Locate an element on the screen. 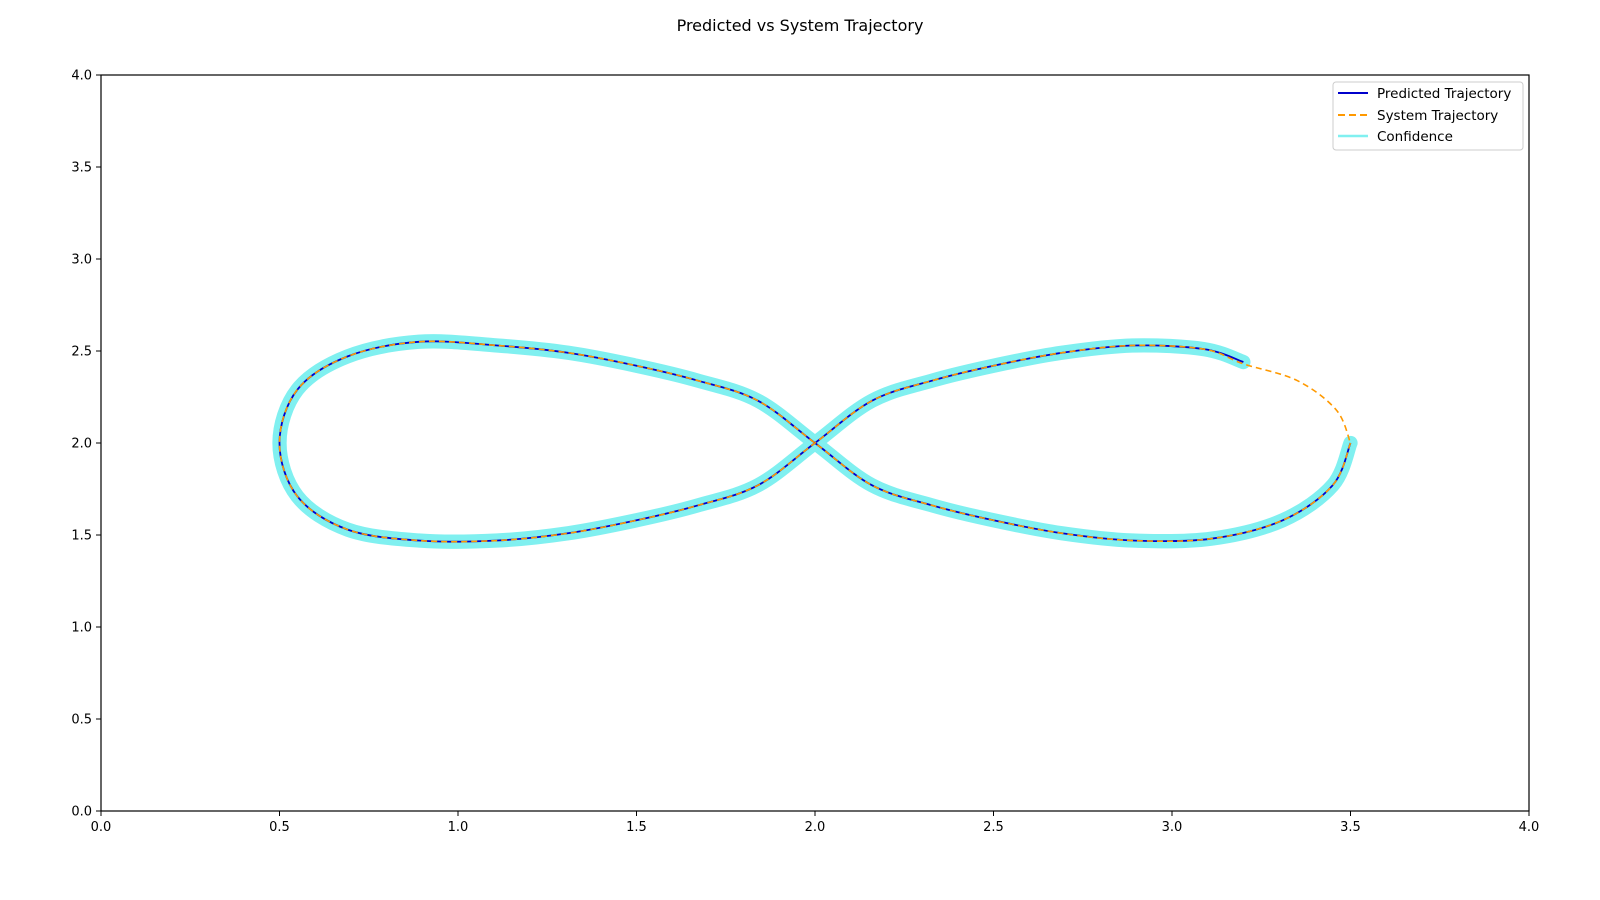 This screenshot has height=900, width=1600. x-tick-label: 3.0 is located at coordinates (1172, 827).